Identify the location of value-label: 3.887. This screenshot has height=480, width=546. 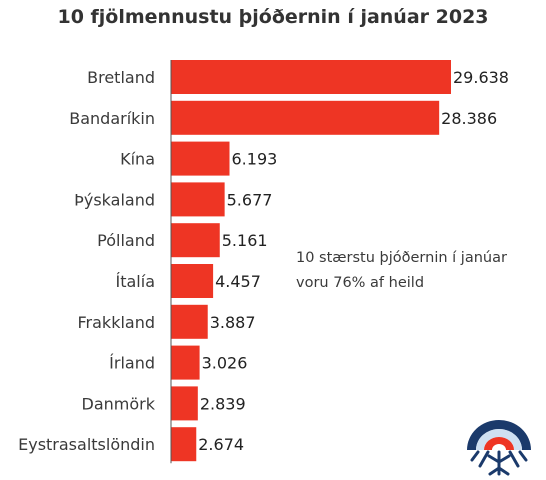
(233, 322).